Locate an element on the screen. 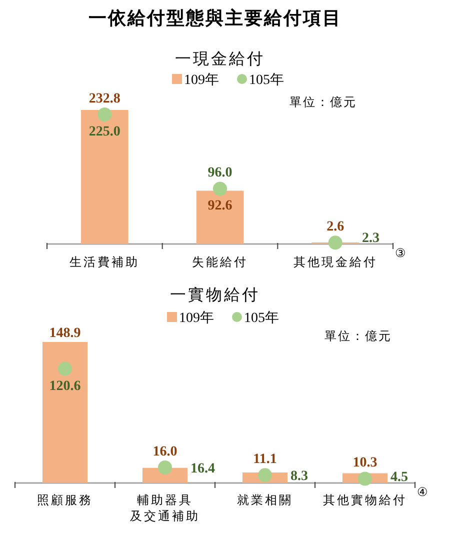 The height and width of the screenshot is (546, 467). data-label: 4.5 is located at coordinates (399, 477).